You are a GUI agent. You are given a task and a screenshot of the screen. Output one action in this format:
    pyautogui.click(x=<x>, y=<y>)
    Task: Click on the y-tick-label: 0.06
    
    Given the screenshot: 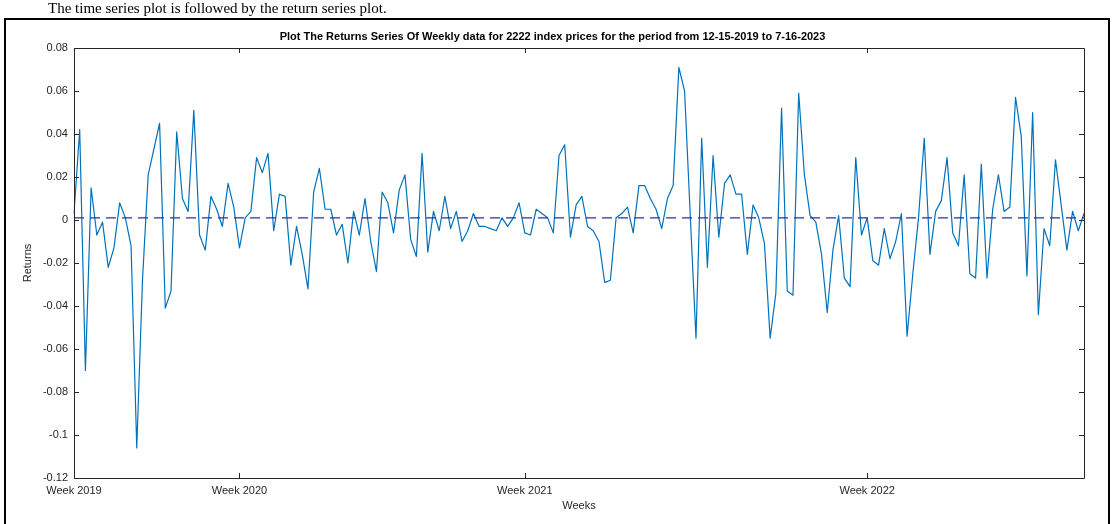 What is the action you would take?
    pyautogui.click(x=57, y=90)
    